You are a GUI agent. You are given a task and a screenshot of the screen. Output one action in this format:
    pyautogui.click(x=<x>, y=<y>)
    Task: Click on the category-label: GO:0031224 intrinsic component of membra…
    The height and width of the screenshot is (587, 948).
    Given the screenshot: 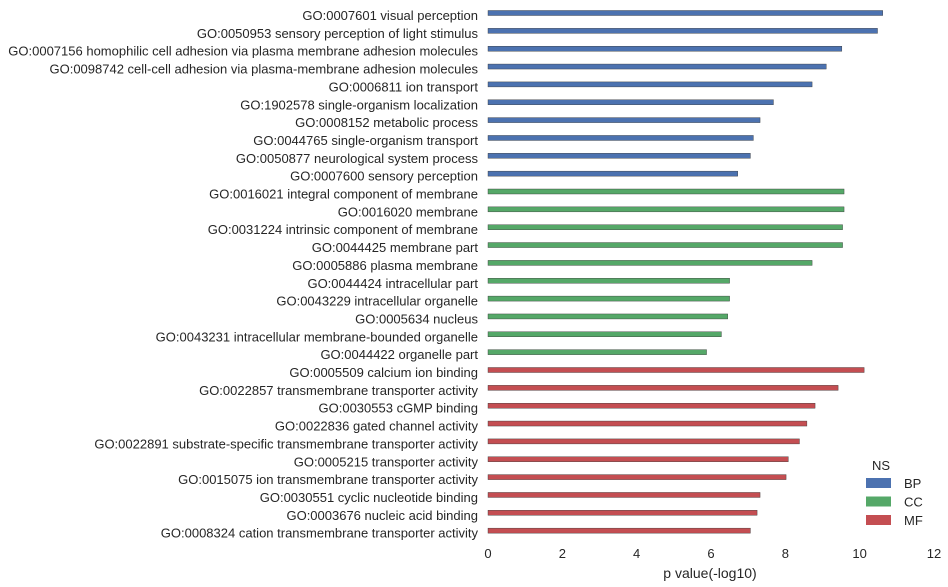 What is the action you would take?
    pyautogui.click(x=343, y=229)
    